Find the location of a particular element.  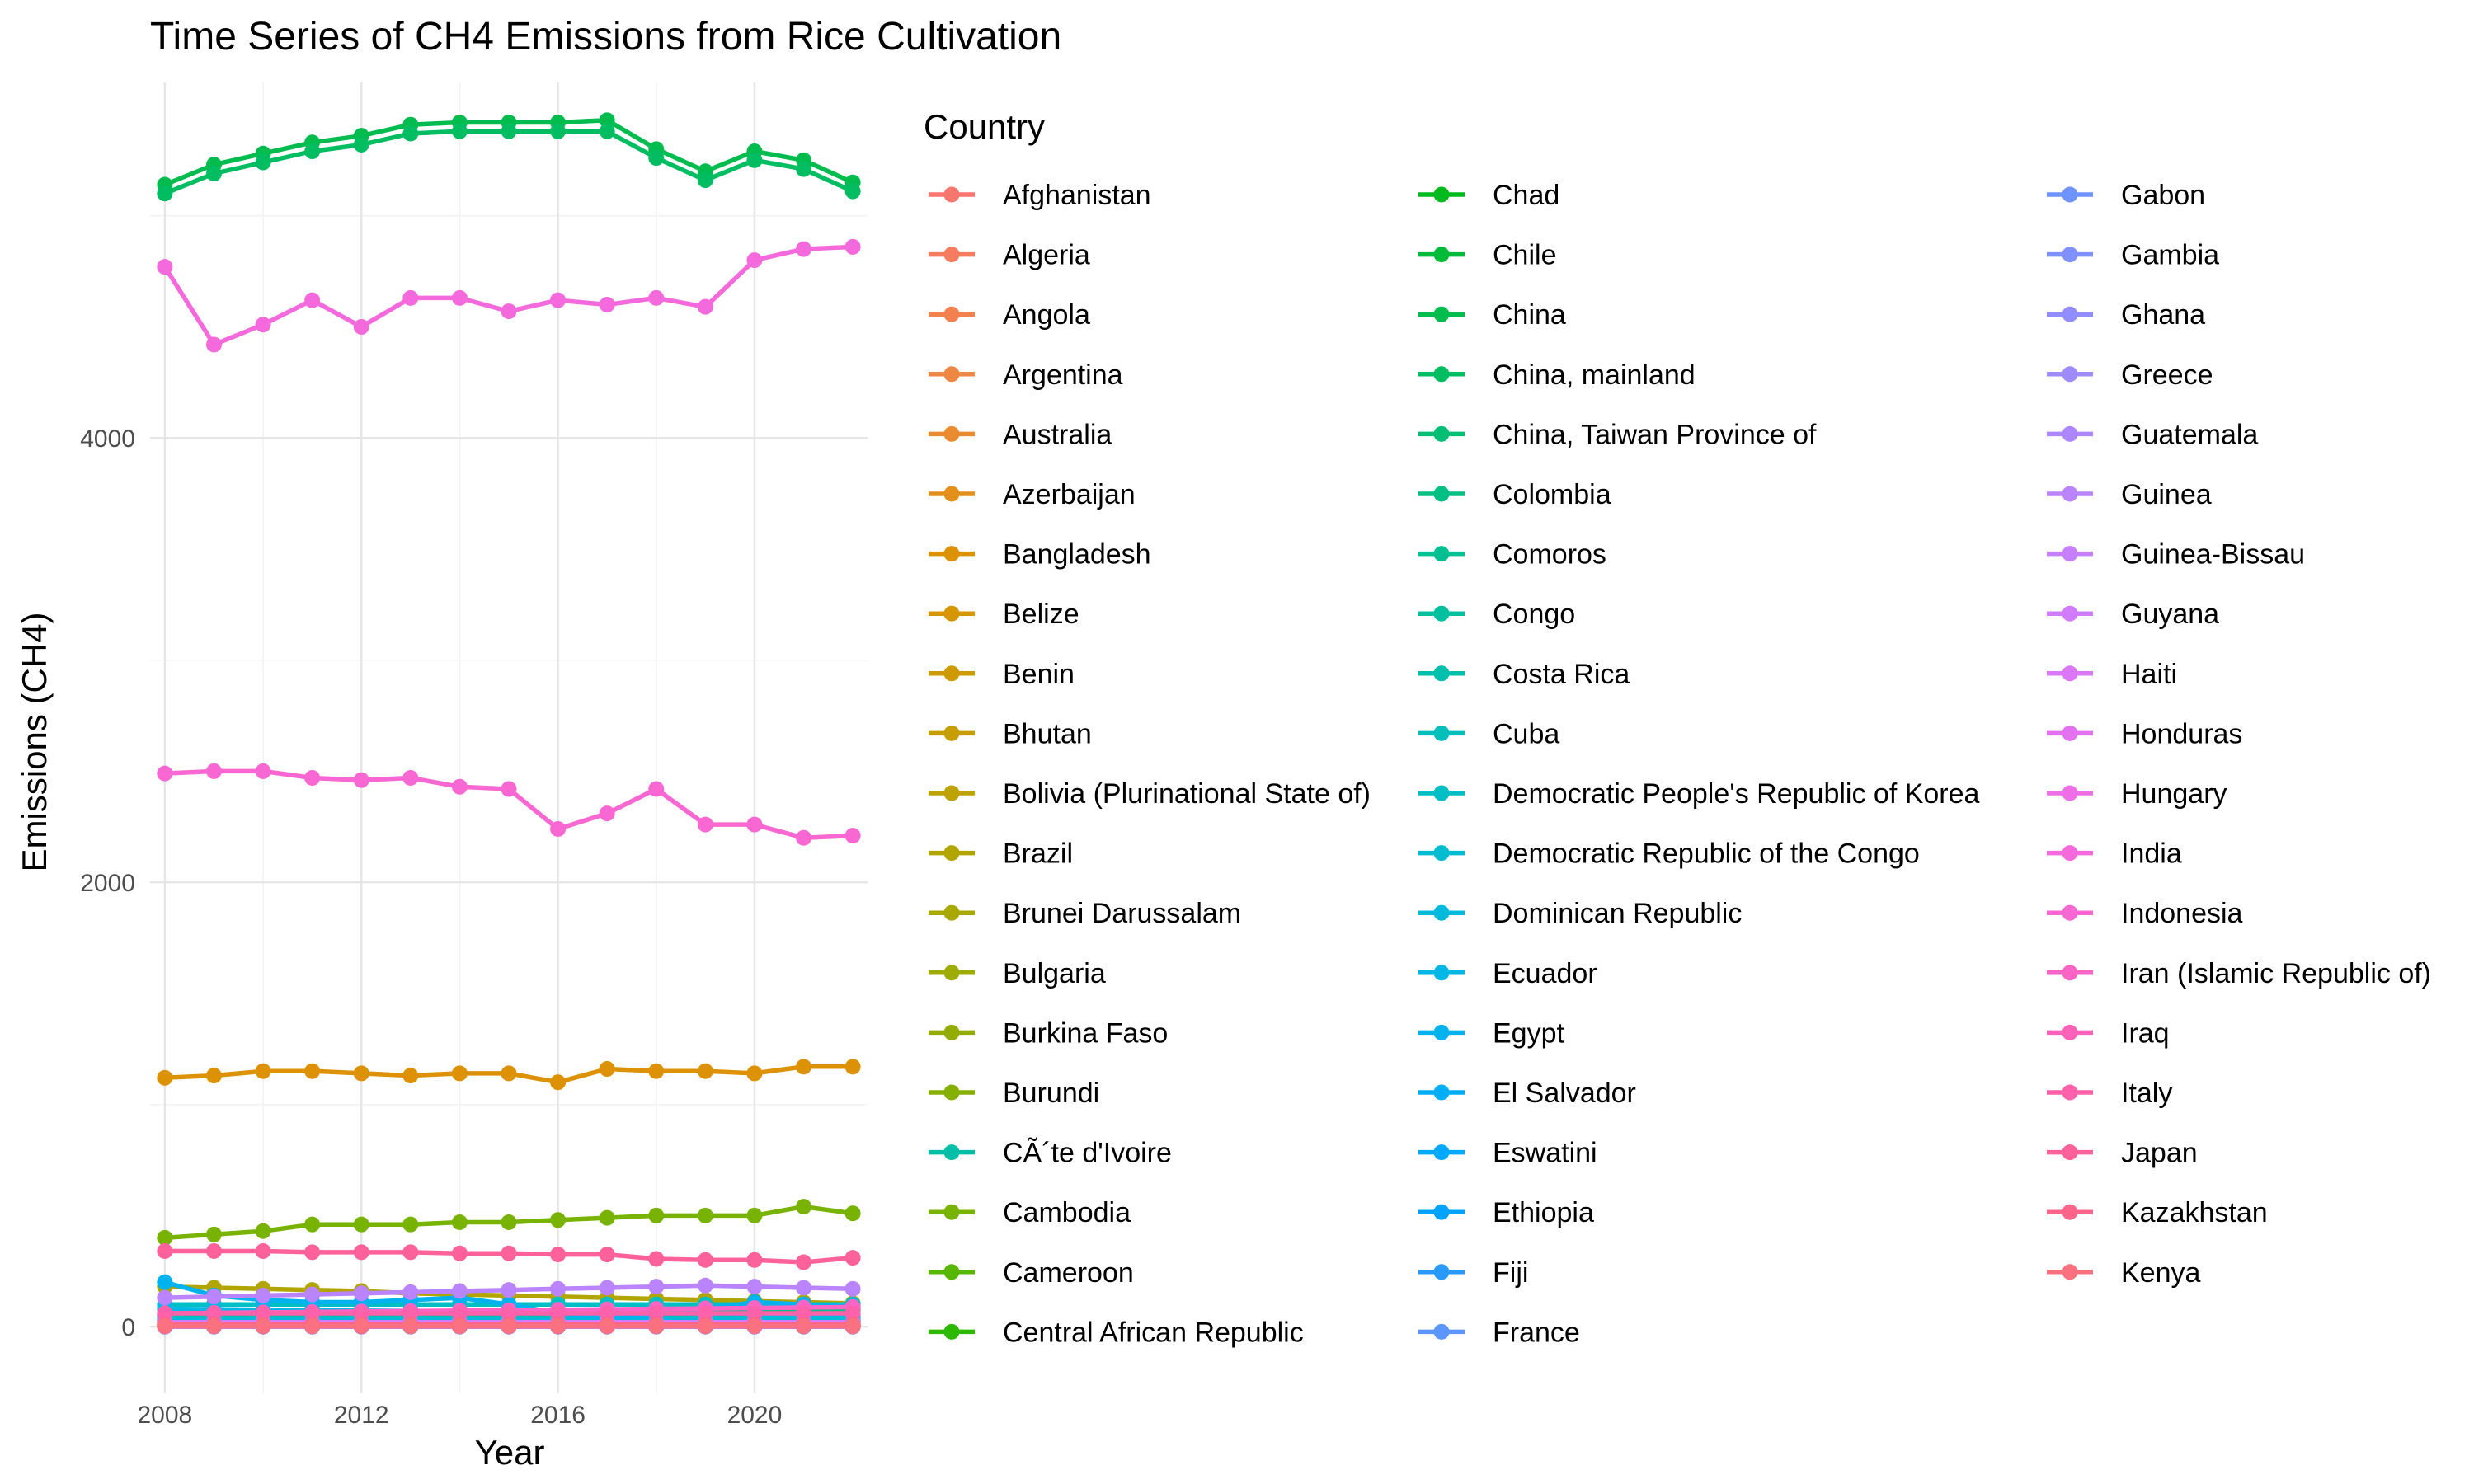

legend-item: Honduras is located at coordinates (2144, 733).